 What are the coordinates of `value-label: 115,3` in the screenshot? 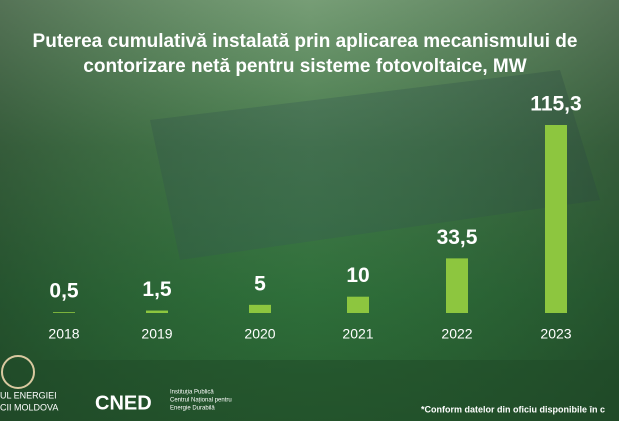 It's located at (555, 104).